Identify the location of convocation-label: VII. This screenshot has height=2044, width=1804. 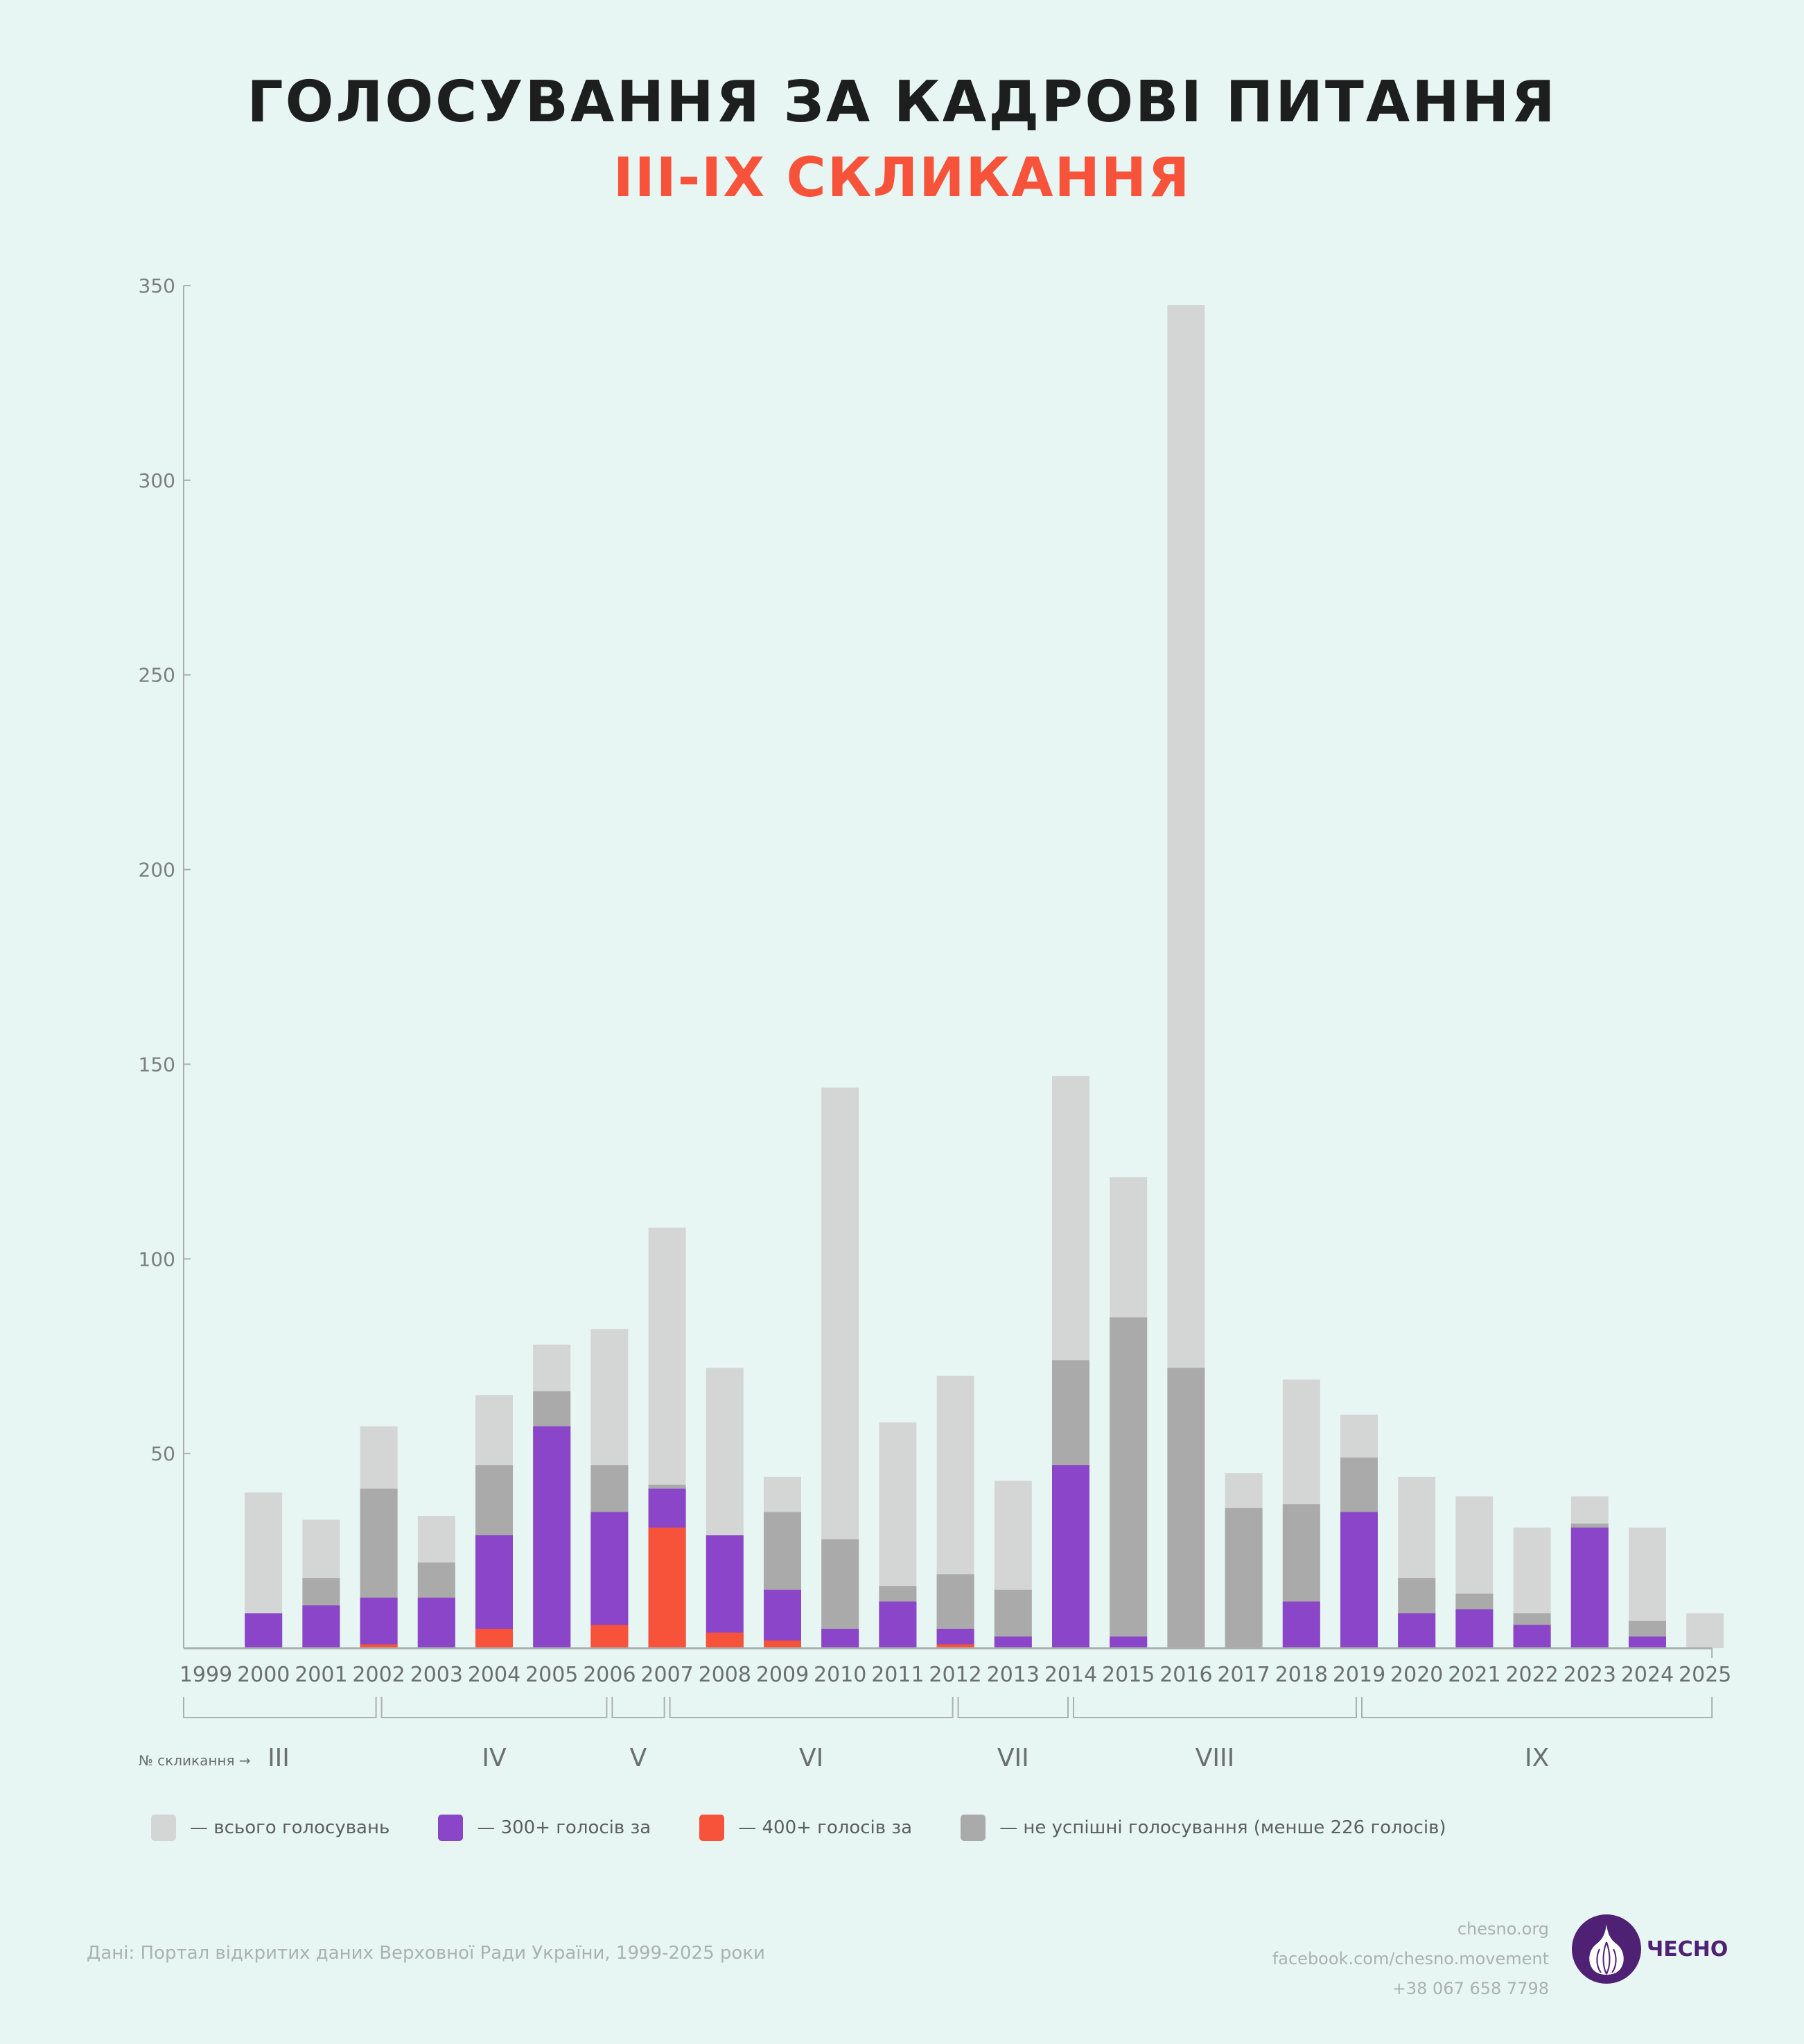
(1013, 1758).